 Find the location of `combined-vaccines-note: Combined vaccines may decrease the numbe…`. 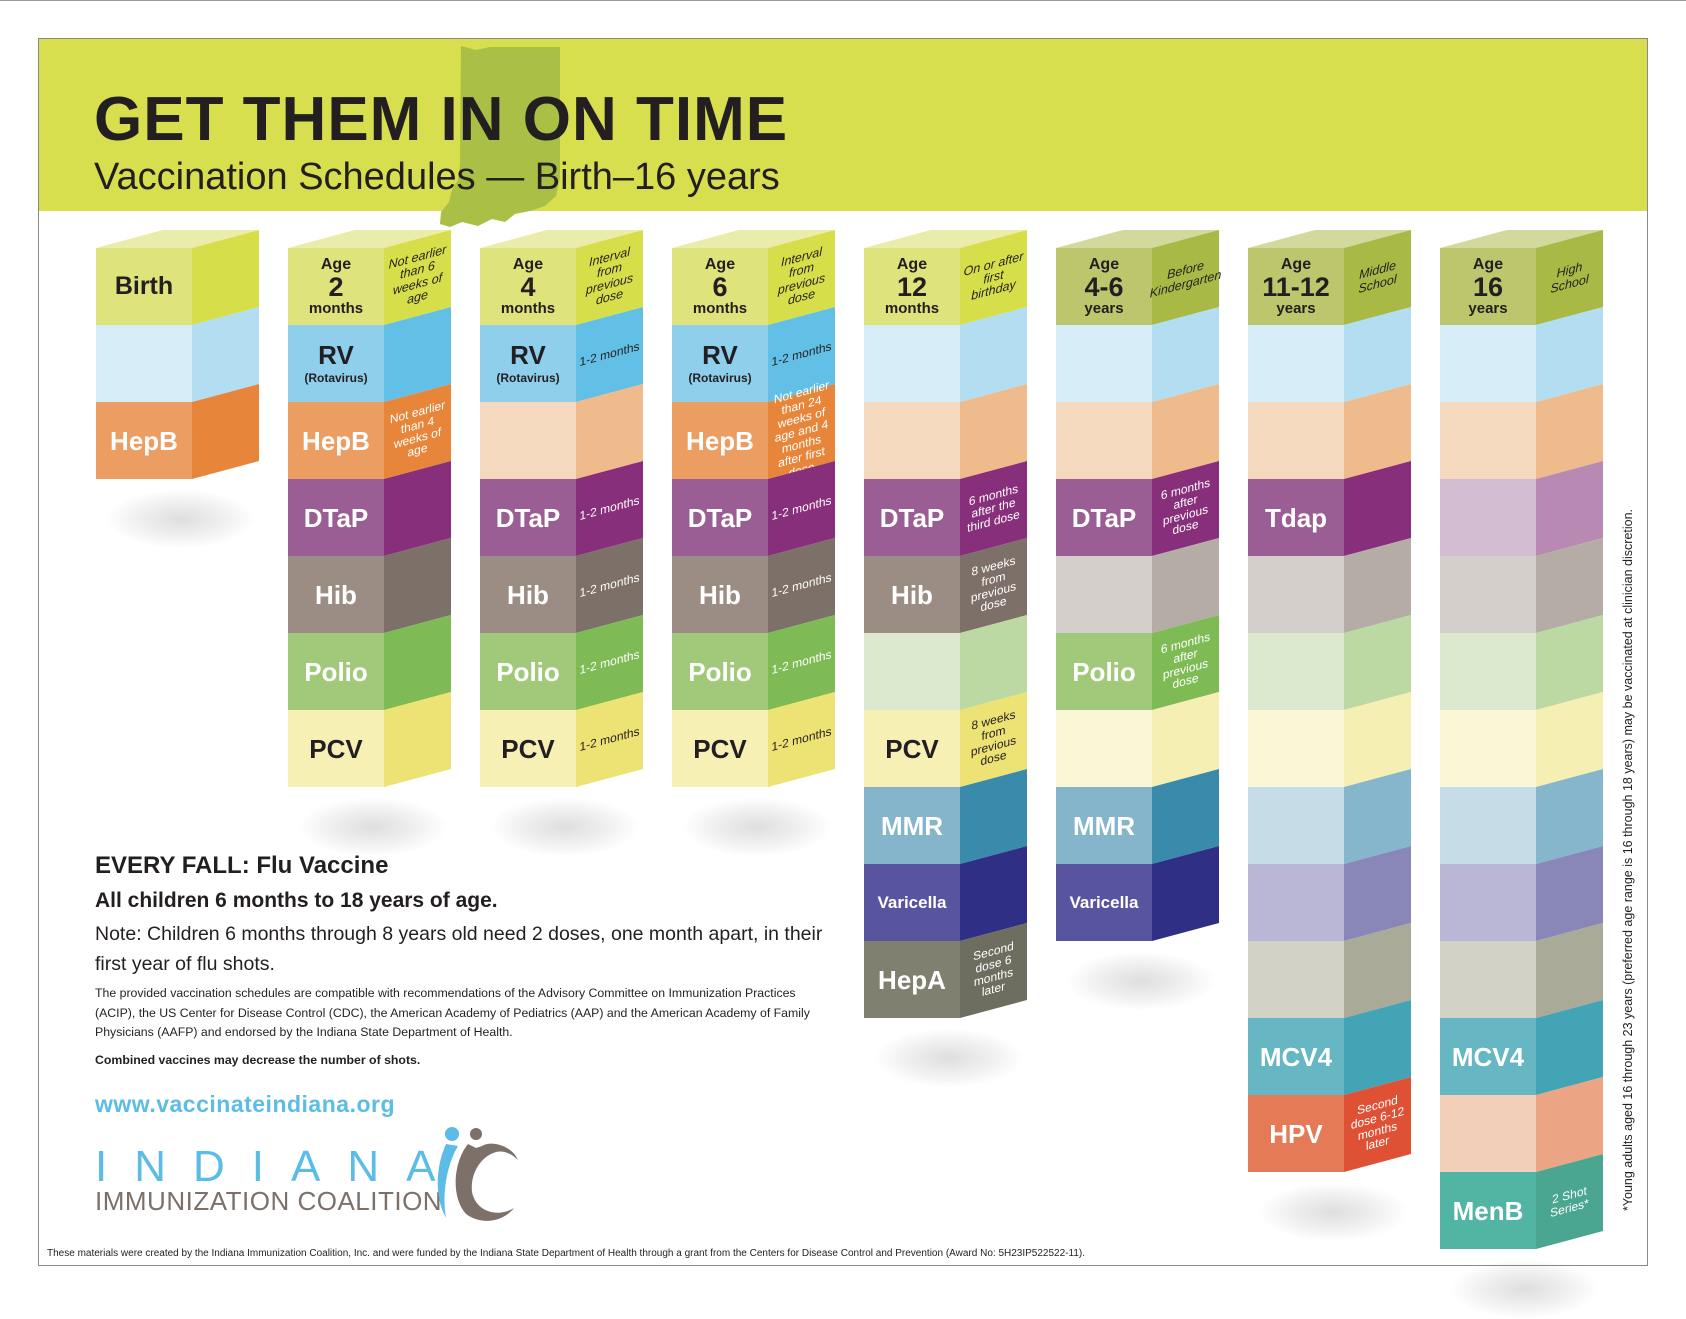

combined-vaccines-note: Combined vaccines may decrease the numbe… is located at coordinates (258, 1060).